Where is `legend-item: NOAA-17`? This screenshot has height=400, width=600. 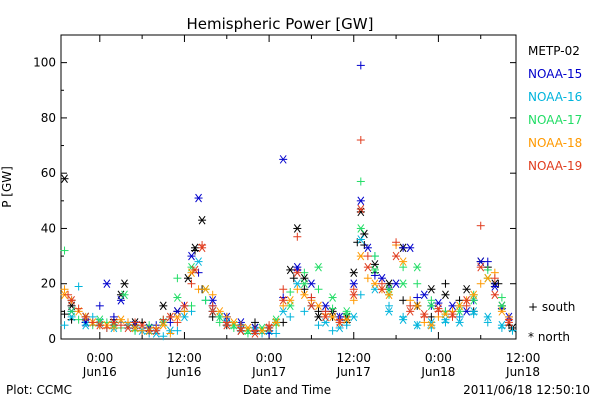
legend-item: NOAA-17 is located at coordinates (555, 120).